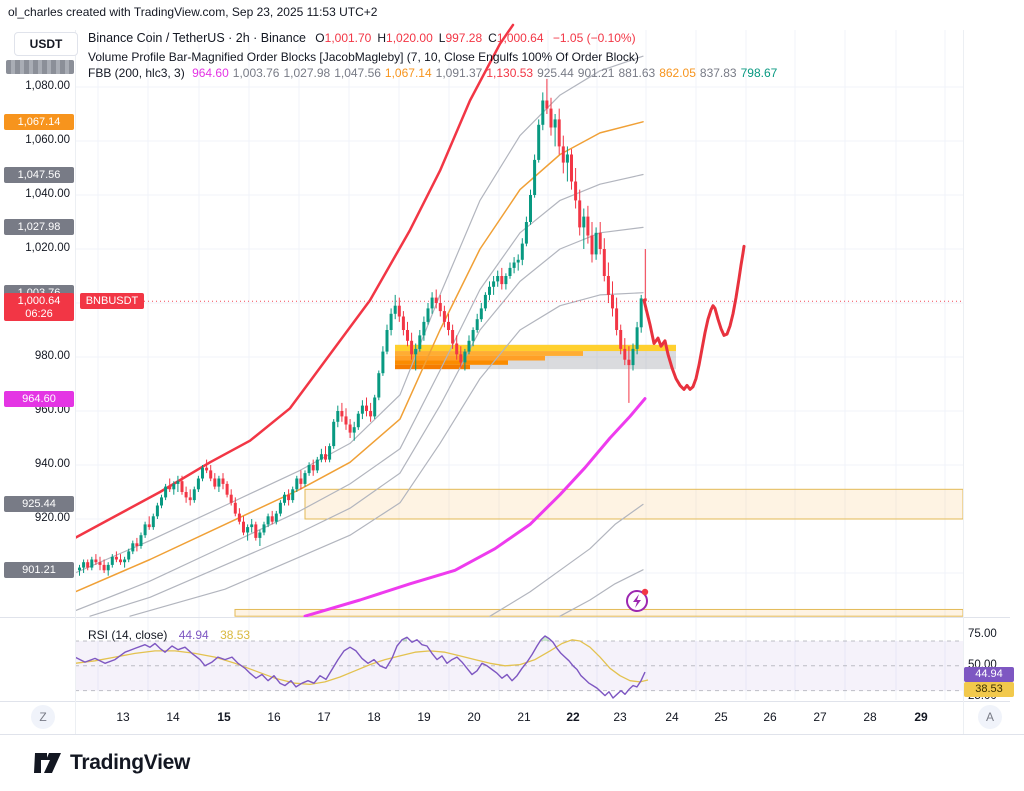  I want to click on timezone-button: Z, so click(43, 717).